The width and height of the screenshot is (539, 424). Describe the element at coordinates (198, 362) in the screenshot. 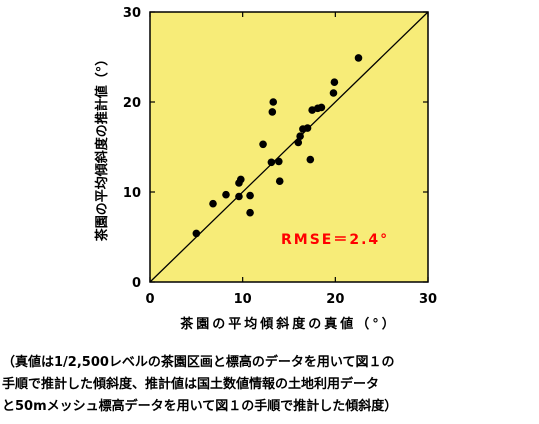

I see `caption-line-1: （真値は1/2,500レベルの茶園区画と標高のデータを用いて図１の` at that location.